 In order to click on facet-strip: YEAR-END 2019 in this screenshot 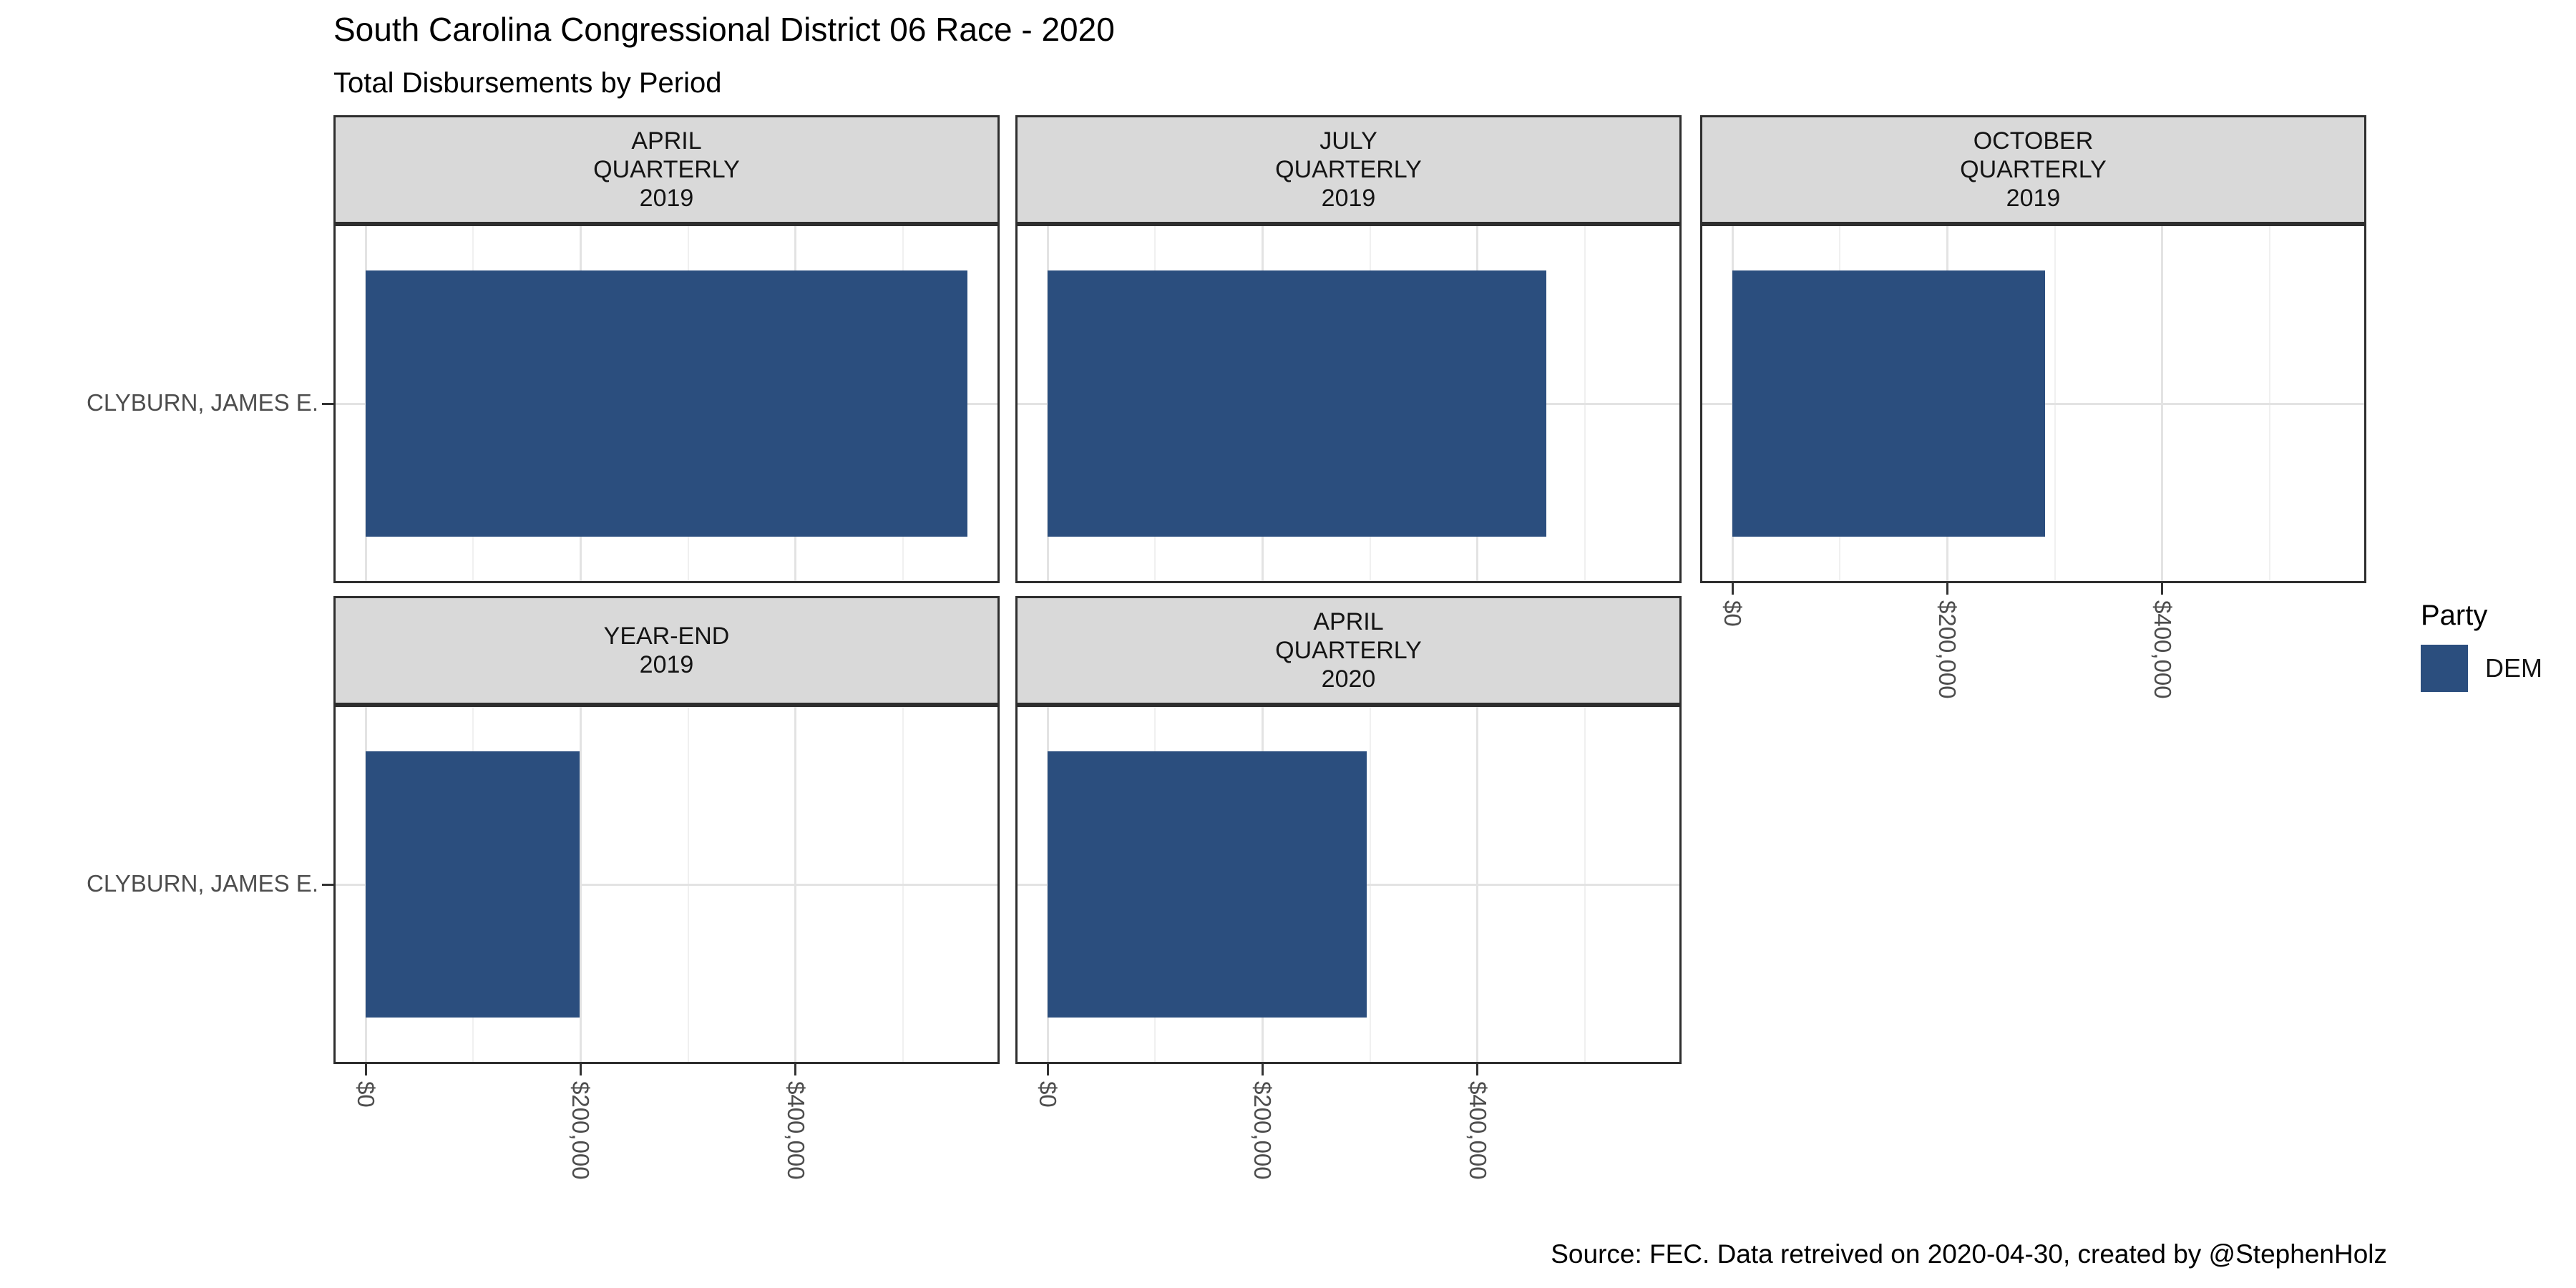, I will do `click(666, 650)`.